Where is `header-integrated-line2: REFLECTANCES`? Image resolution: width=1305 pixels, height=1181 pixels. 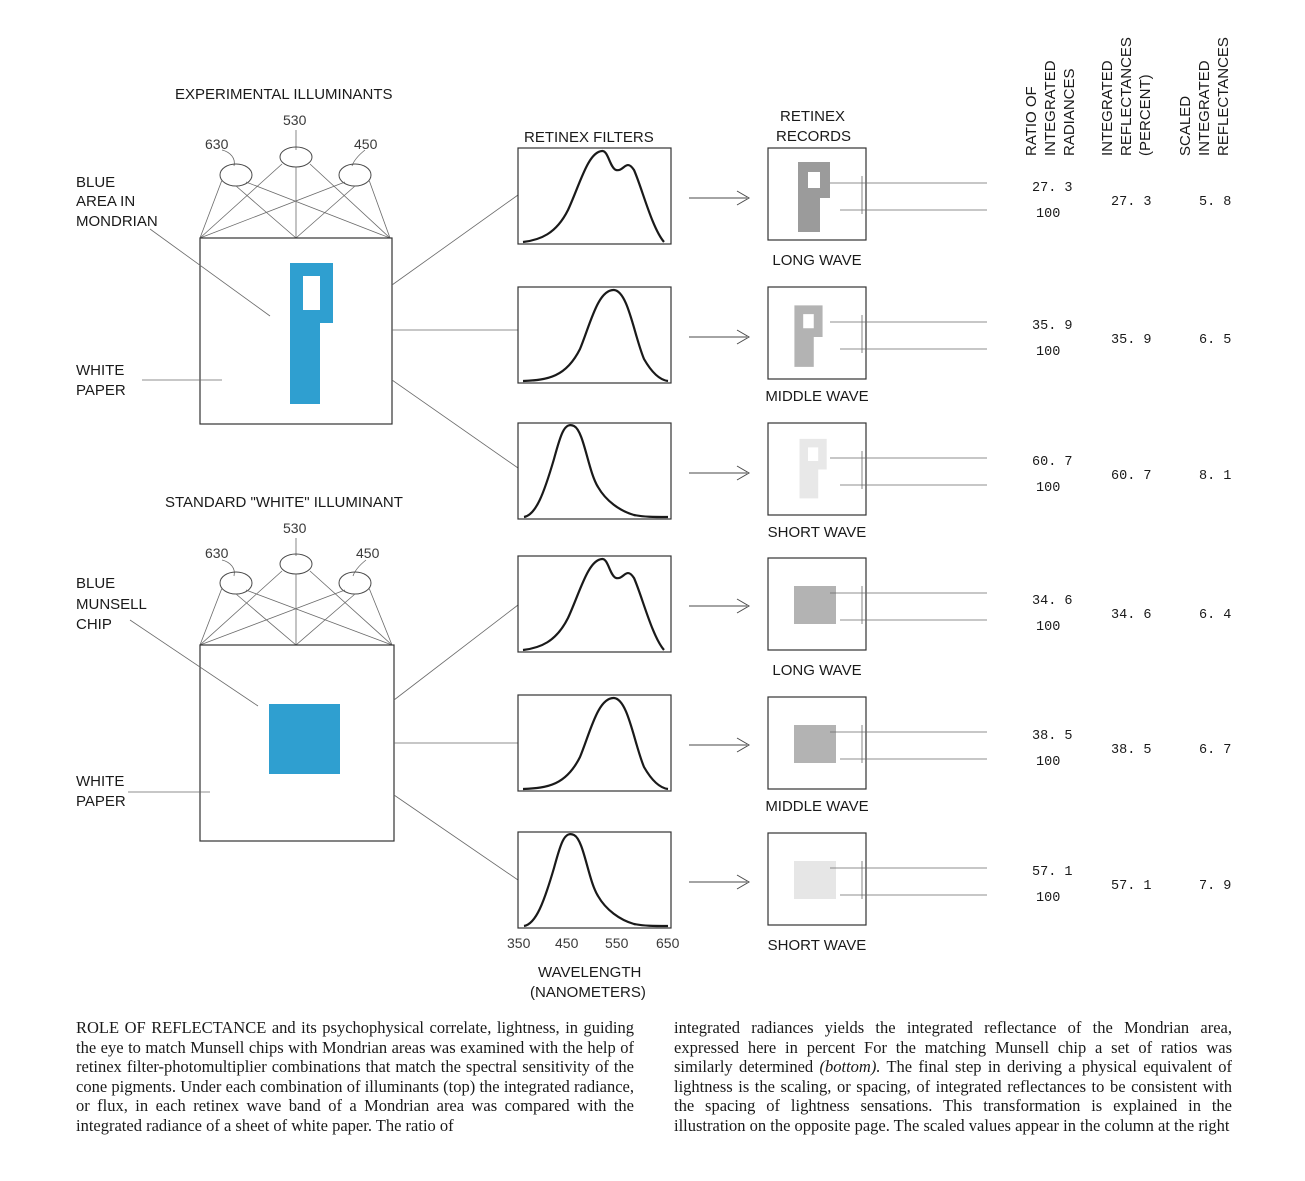
header-integrated-line2: REFLECTANCES is located at coordinates (1126, 96).